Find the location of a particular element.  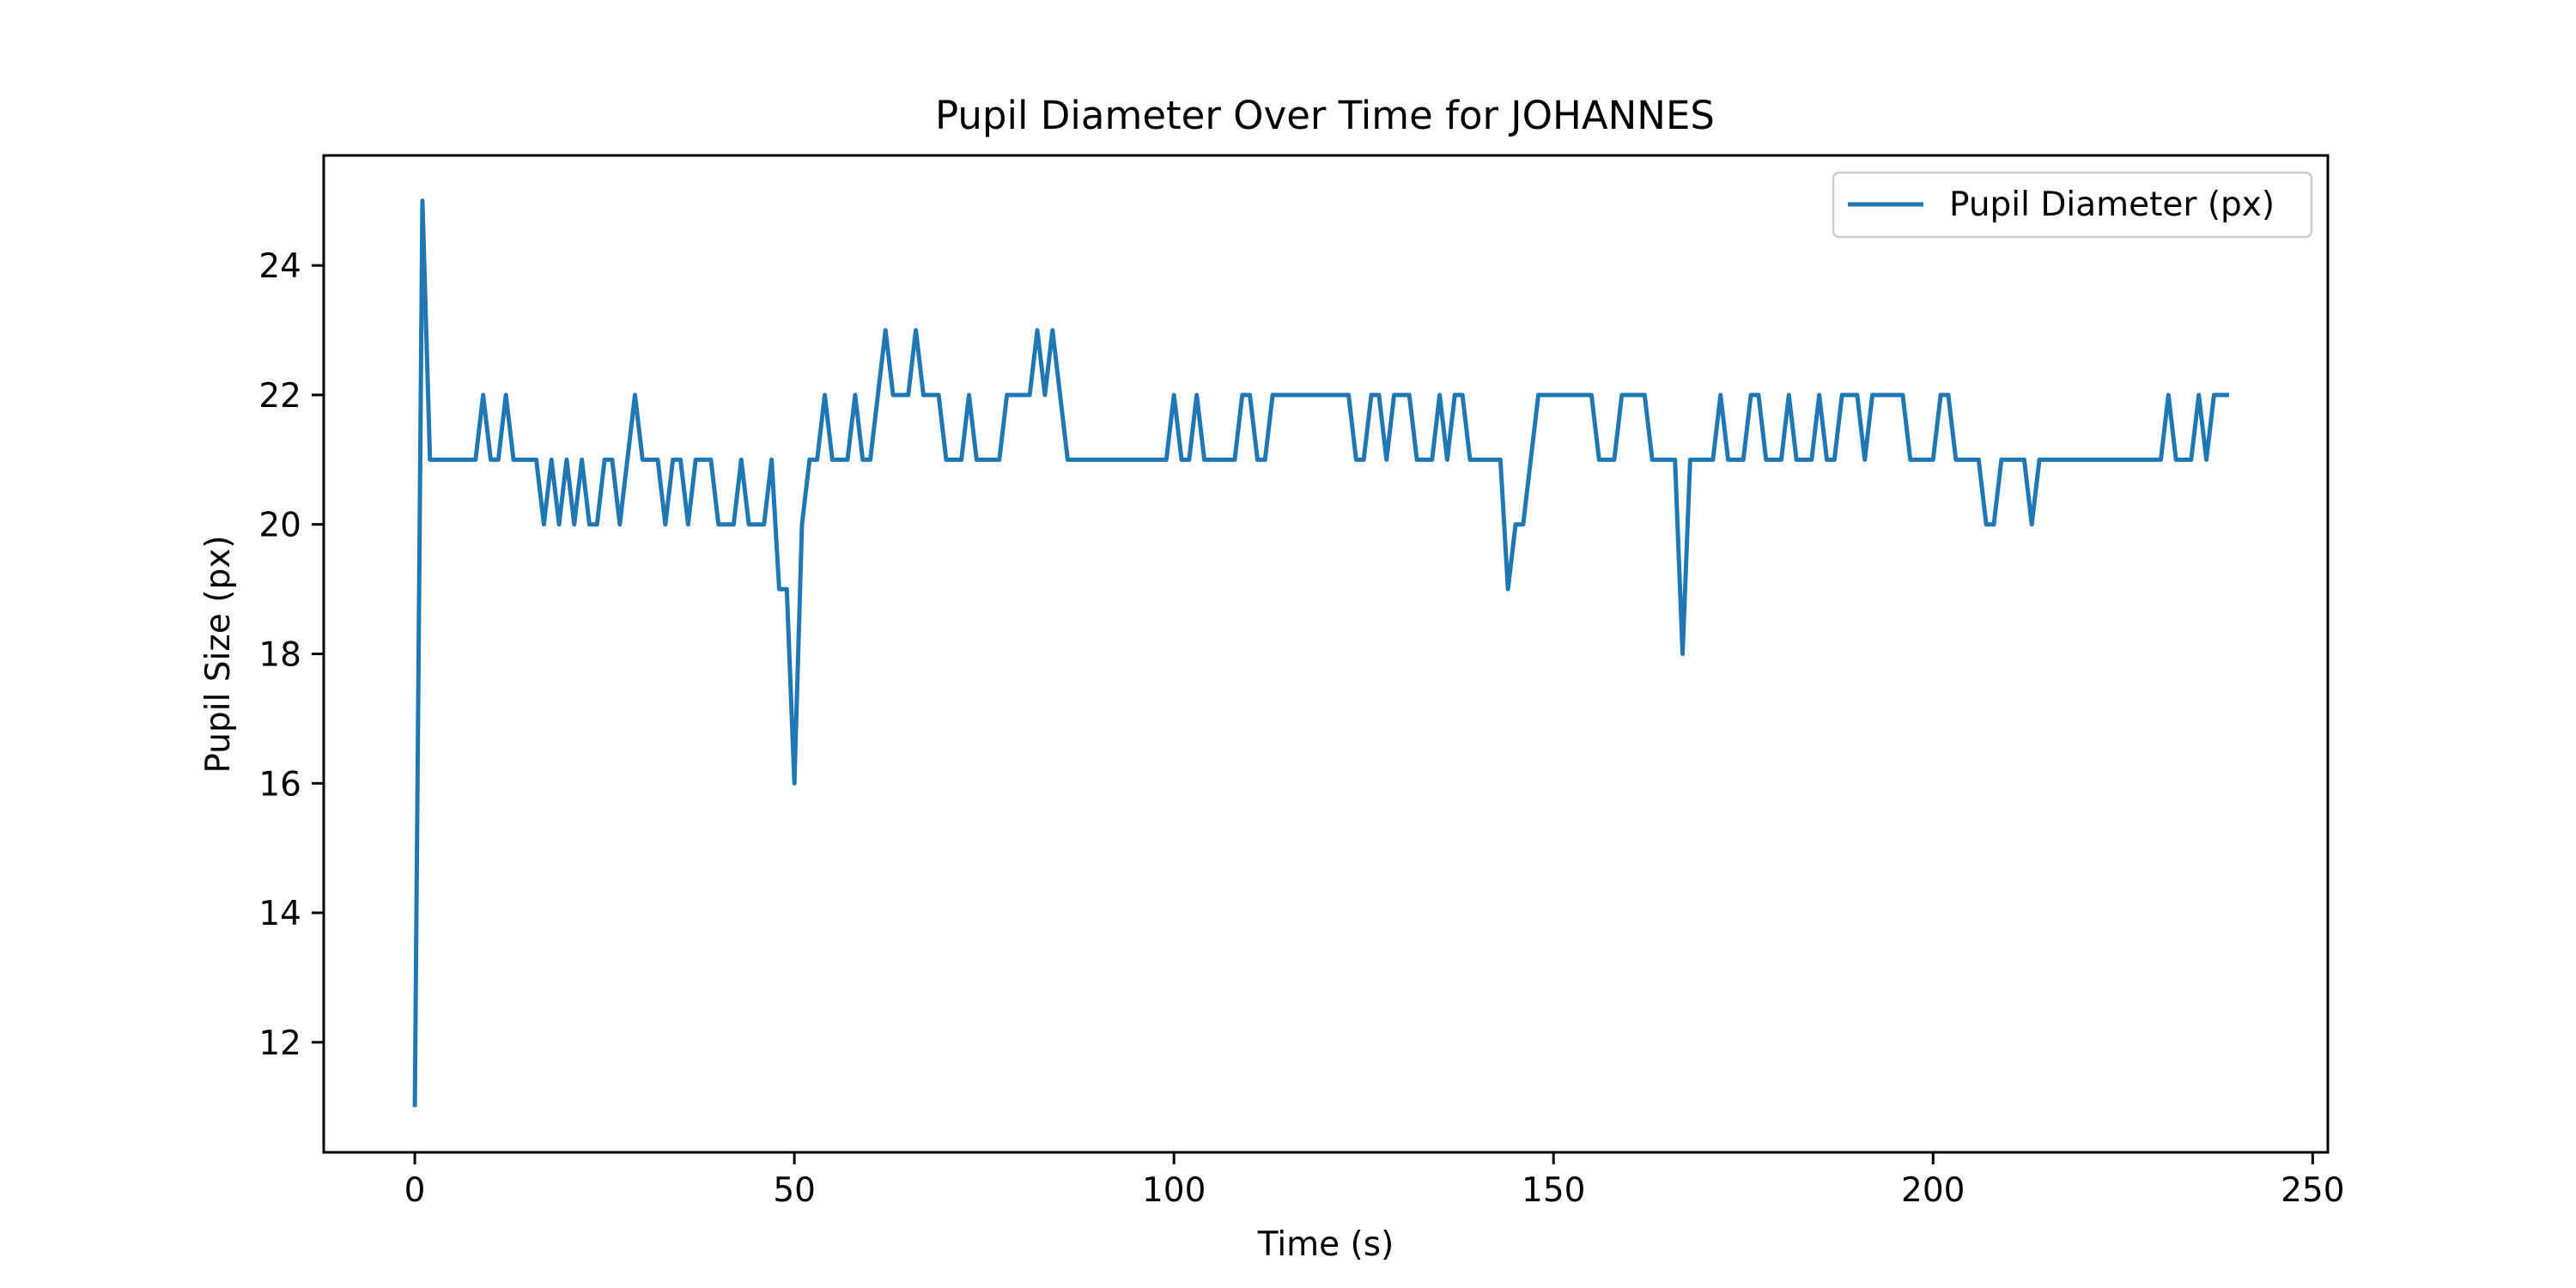

x-tick-label: 250 is located at coordinates (2312, 1191).